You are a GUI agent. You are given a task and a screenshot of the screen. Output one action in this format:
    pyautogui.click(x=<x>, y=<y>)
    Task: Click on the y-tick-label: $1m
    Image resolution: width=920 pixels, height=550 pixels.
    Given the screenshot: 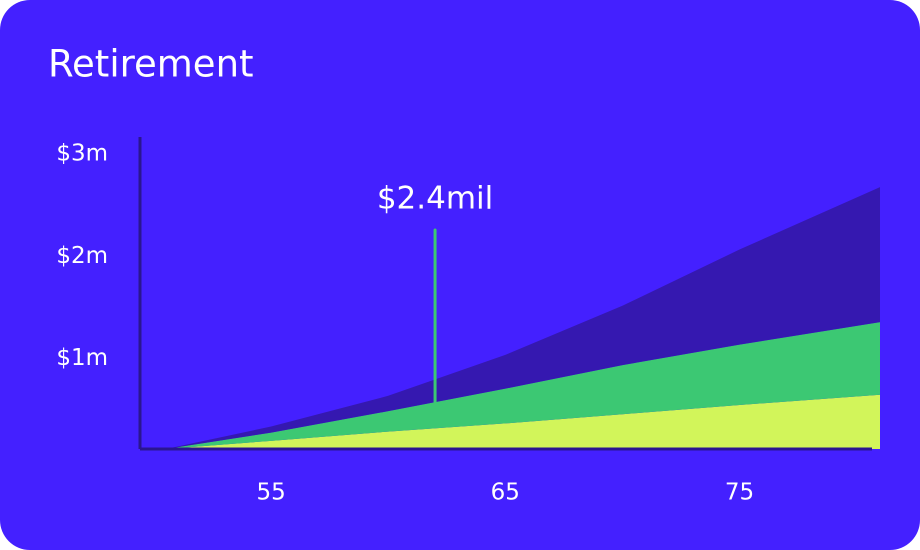 What is the action you would take?
    pyautogui.click(x=82, y=358)
    